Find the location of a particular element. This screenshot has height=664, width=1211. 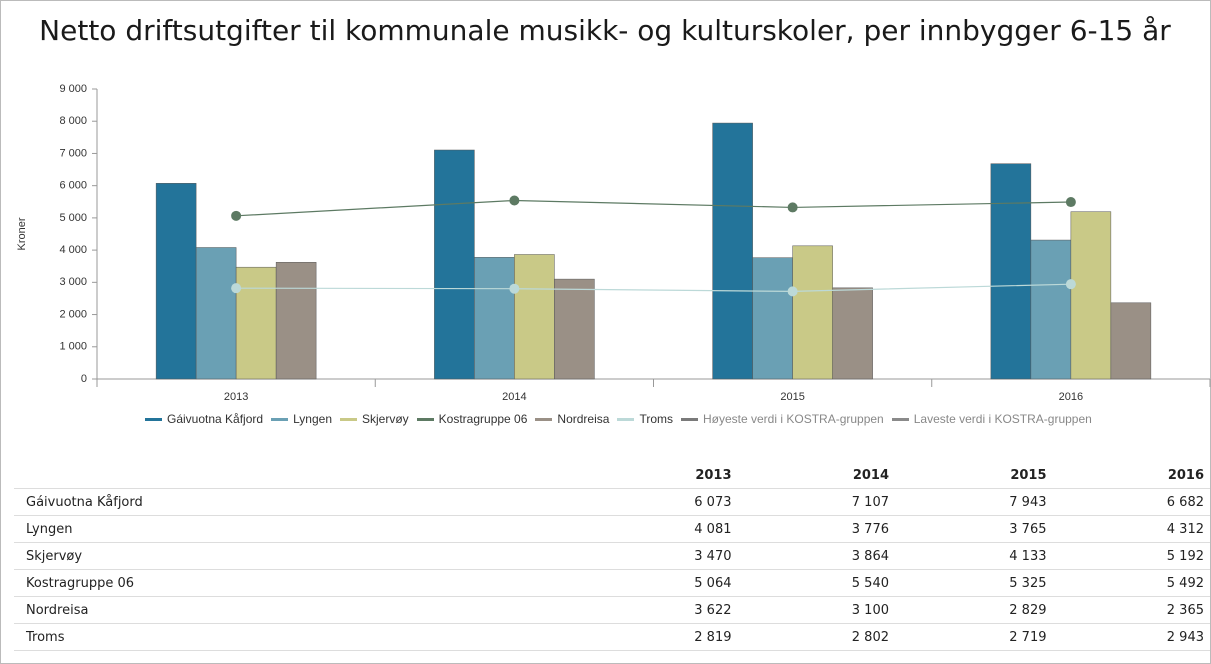

legend-label: Nordreisa is located at coordinates (583, 419).